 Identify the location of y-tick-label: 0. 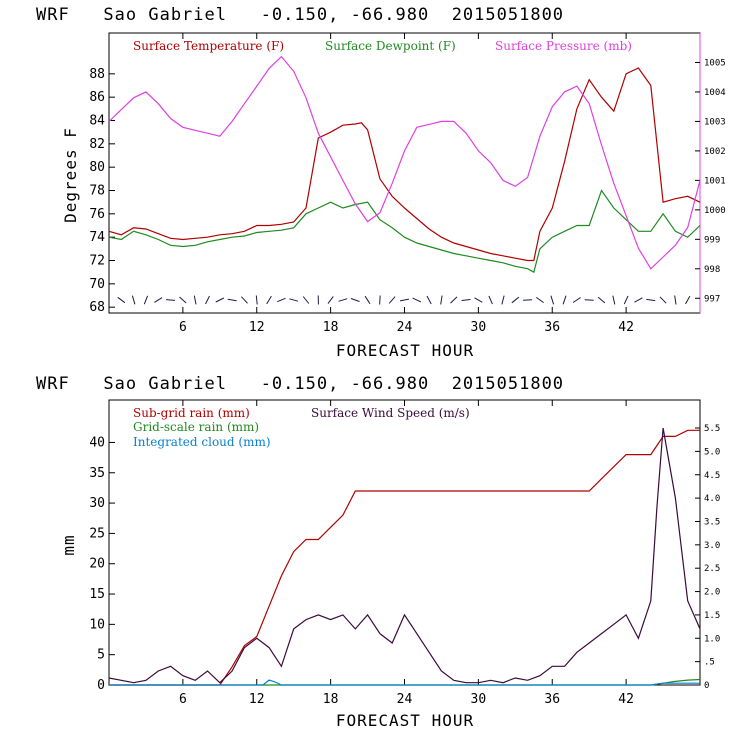
(101, 685).